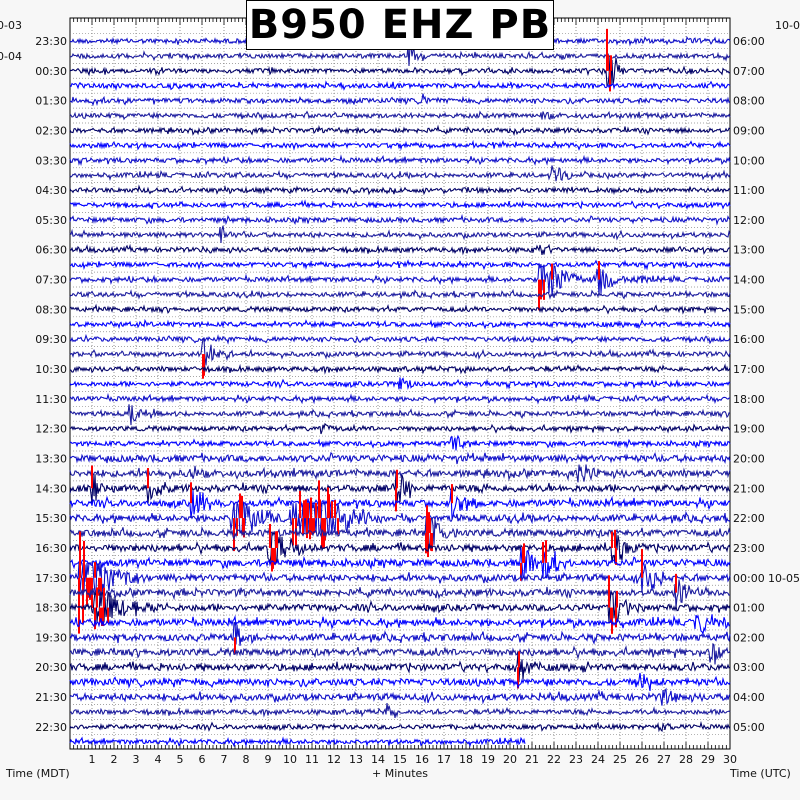 This screenshot has width=800, height=800. What do you see at coordinates (422, 759) in the screenshot?
I see `x-tick-label: 16` at bounding box center [422, 759].